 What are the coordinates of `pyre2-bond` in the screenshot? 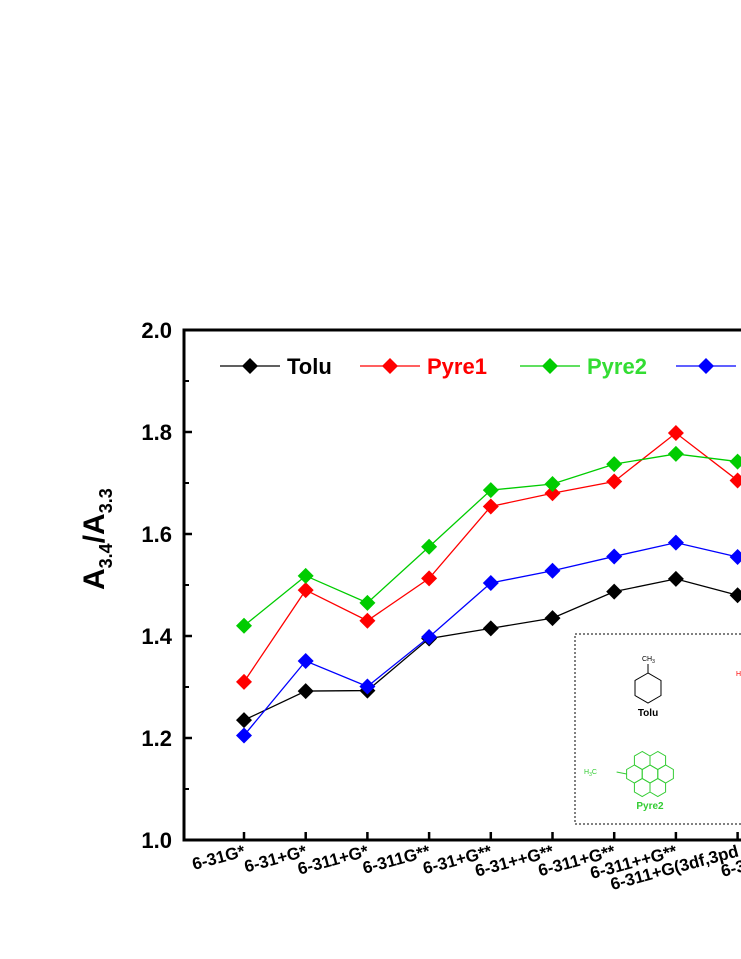 It's located at (621, 773).